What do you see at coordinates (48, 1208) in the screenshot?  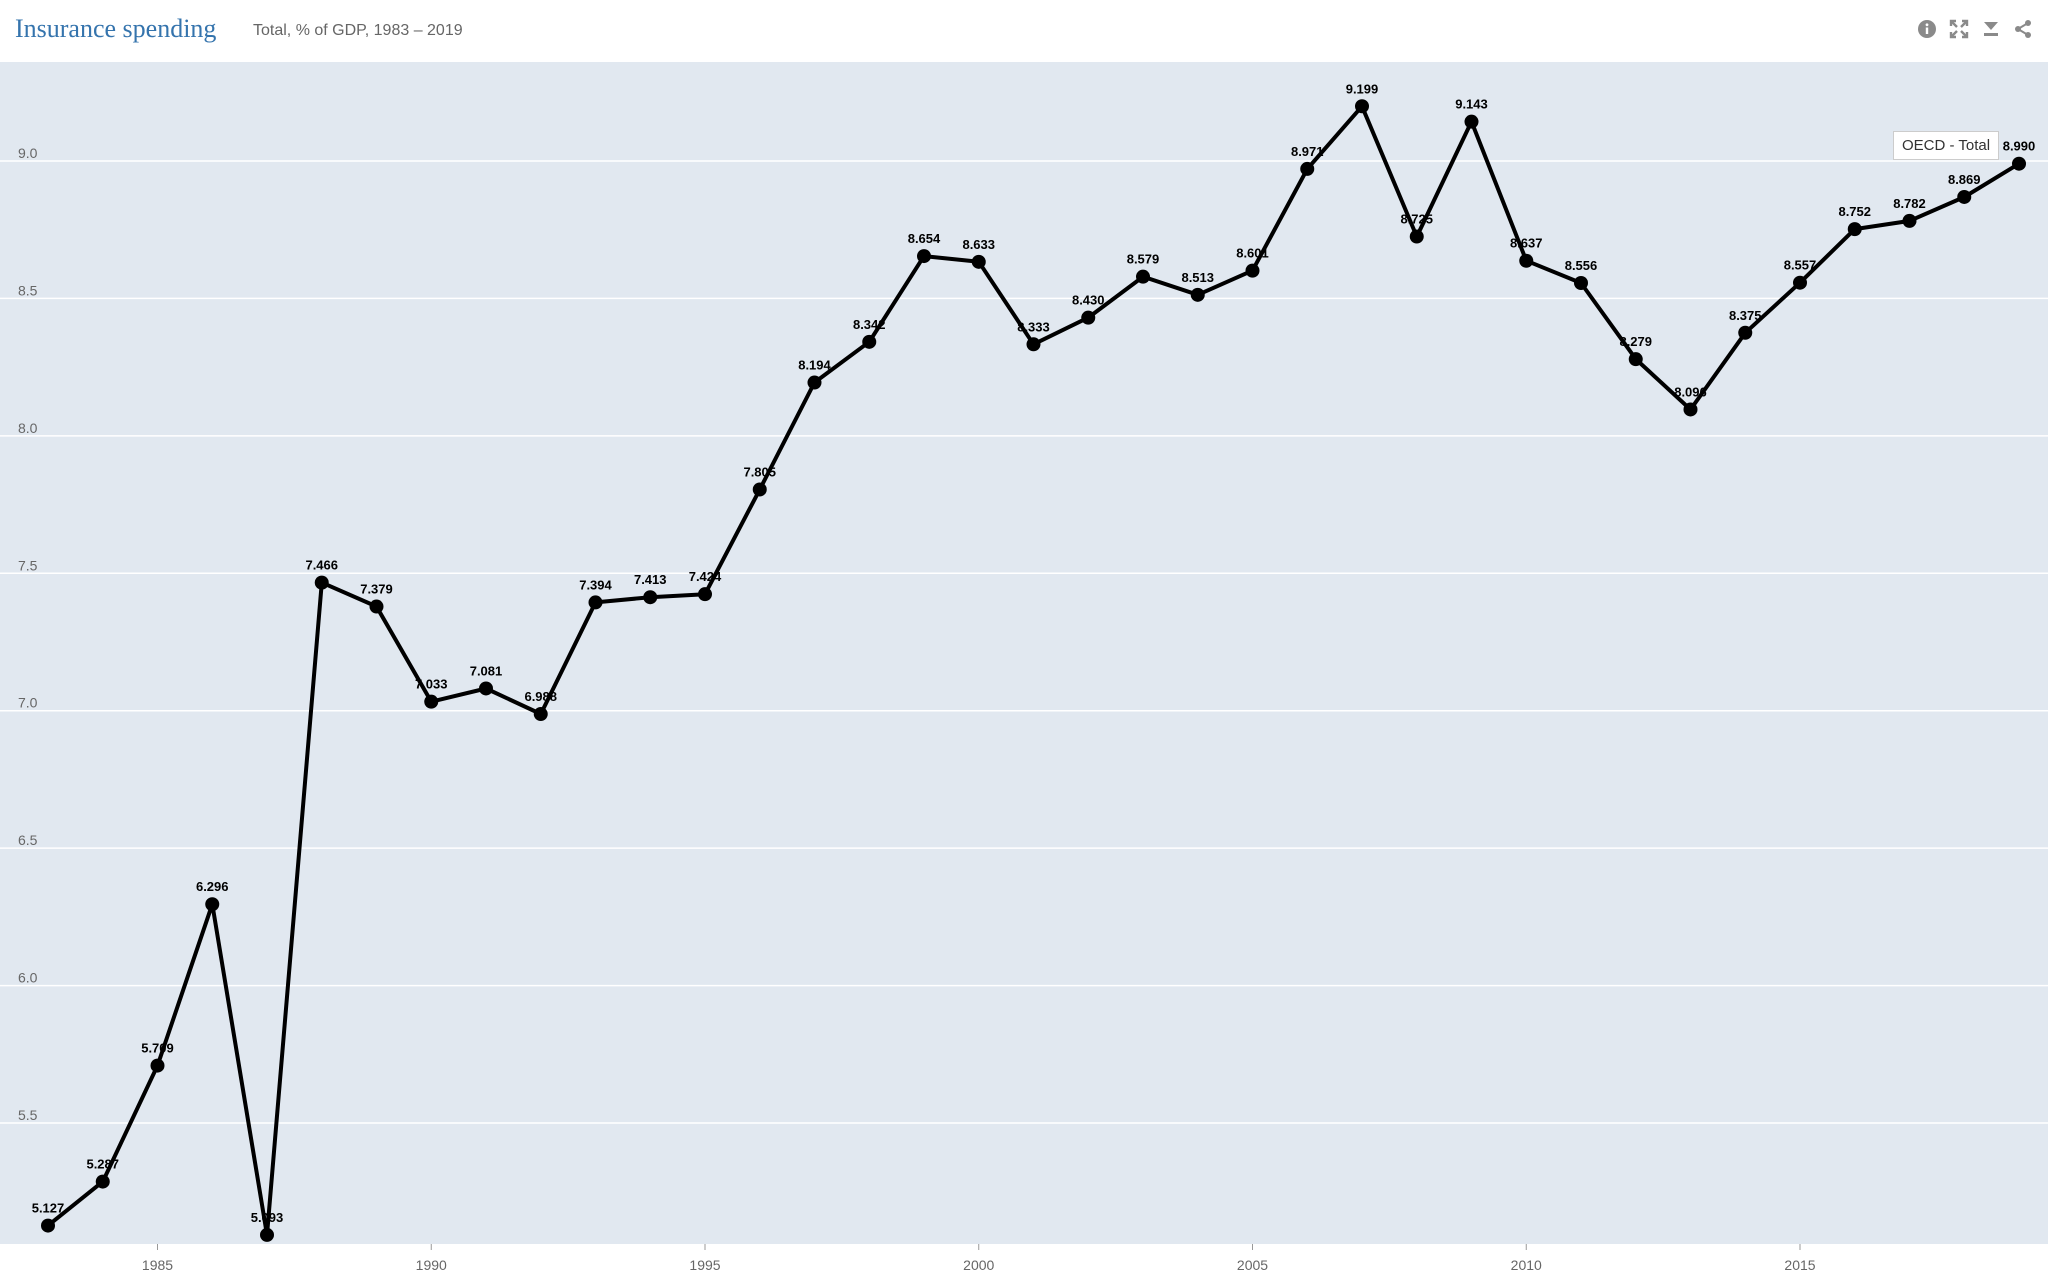 I see `data-label: 5.127` at bounding box center [48, 1208].